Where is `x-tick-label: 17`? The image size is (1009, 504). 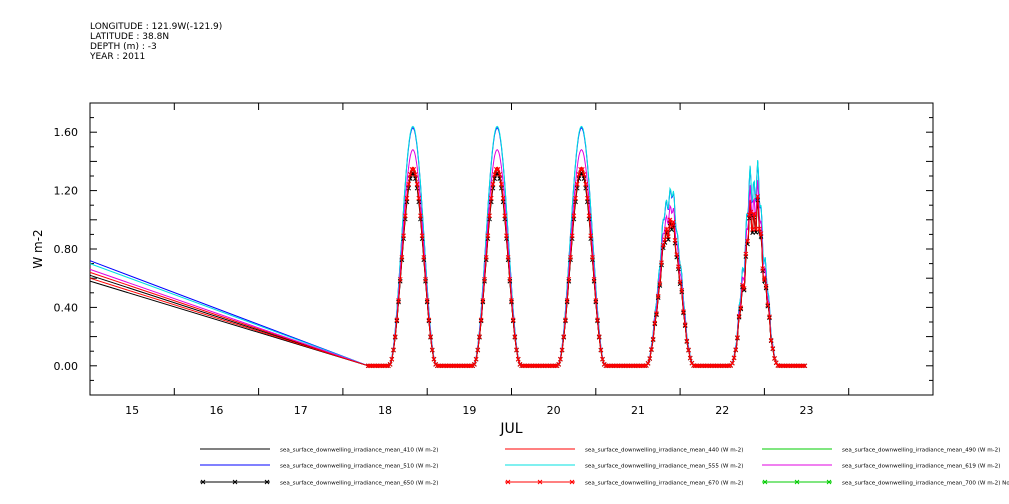 x-tick-label: 17 is located at coordinates (301, 410).